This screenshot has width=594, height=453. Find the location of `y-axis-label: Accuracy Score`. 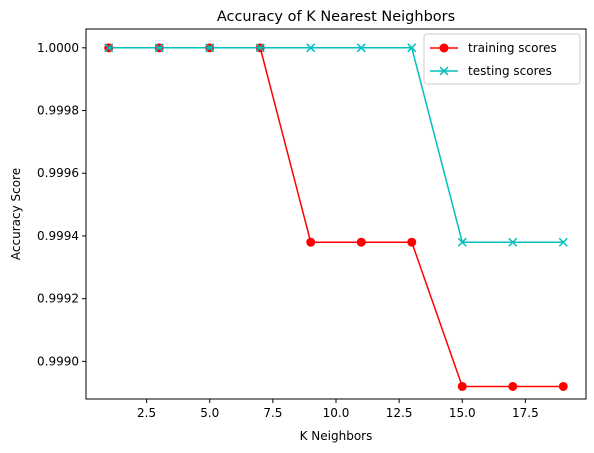

y-axis-label: Accuracy Score is located at coordinates (16, 214).